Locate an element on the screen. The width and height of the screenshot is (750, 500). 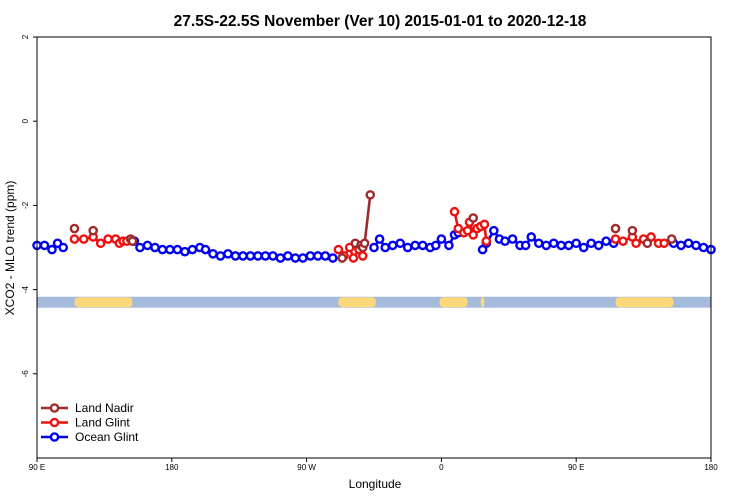
land-ocean-mask is located at coordinates (374, 302).